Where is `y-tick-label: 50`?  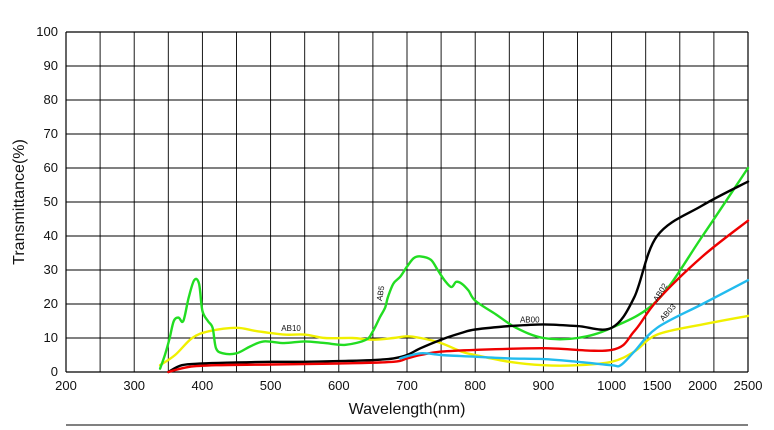 y-tick-label: 50 is located at coordinates (51, 201).